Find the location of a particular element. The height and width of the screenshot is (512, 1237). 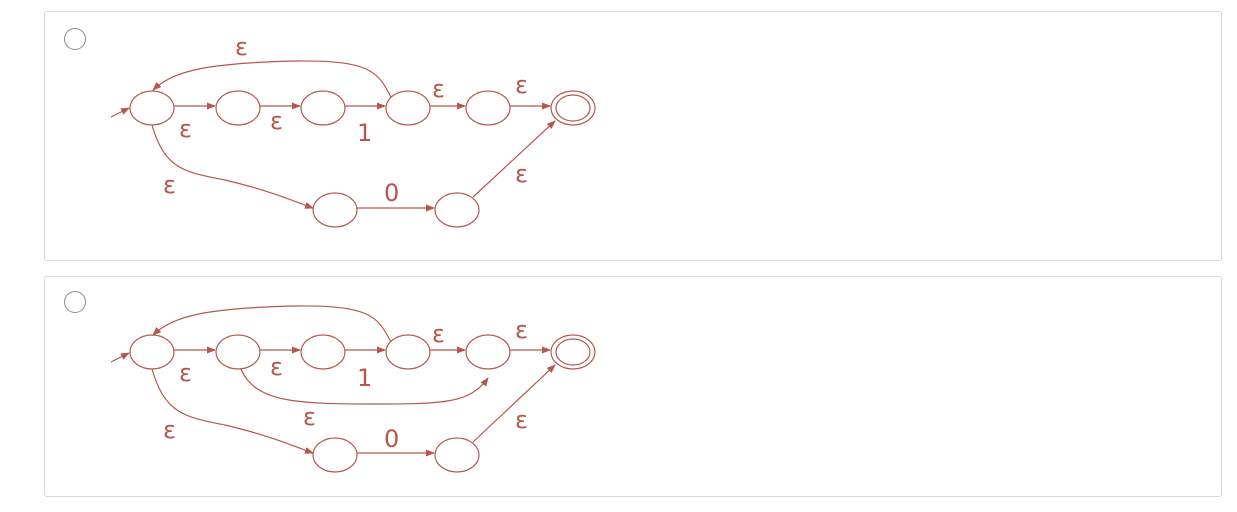

label-epsilon-bypass: ε is located at coordinates (309, 417).